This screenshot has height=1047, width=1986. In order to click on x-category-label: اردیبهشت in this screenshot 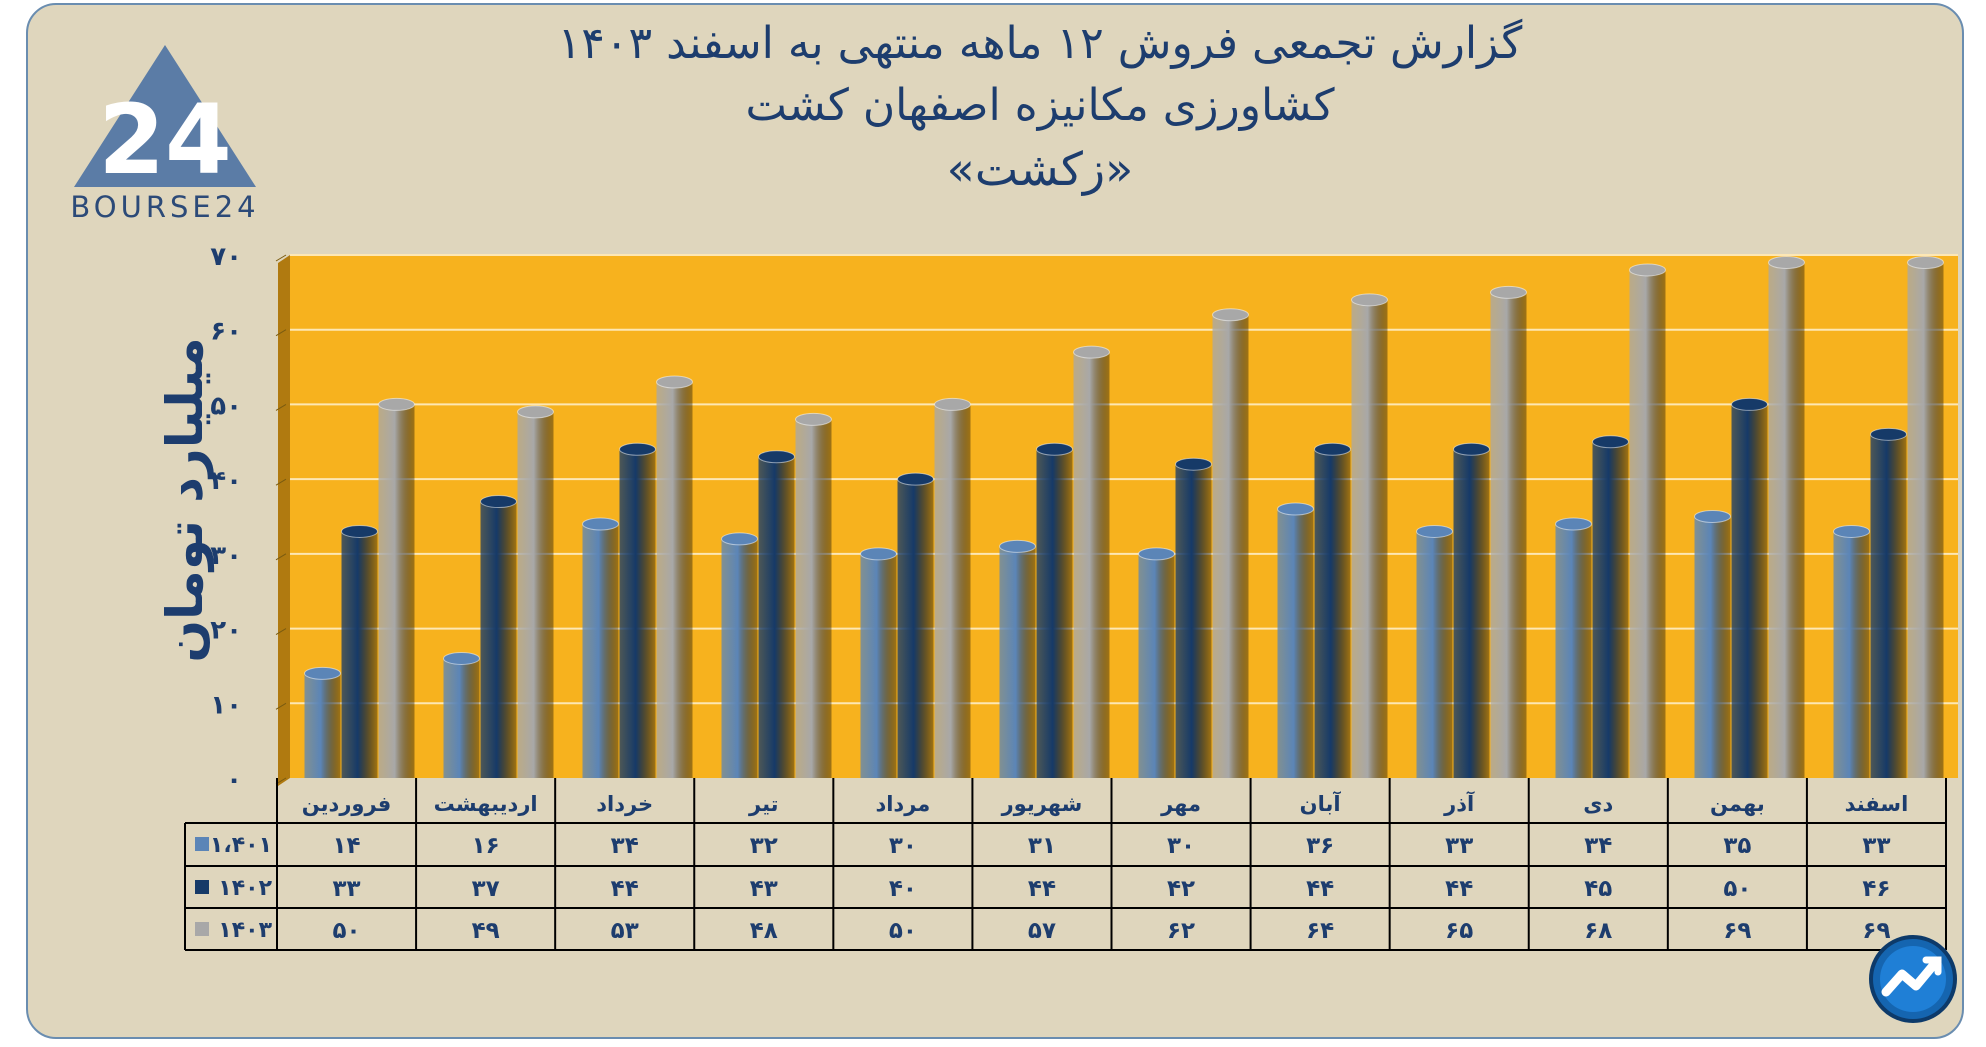, I will do `click(486, 804)`.